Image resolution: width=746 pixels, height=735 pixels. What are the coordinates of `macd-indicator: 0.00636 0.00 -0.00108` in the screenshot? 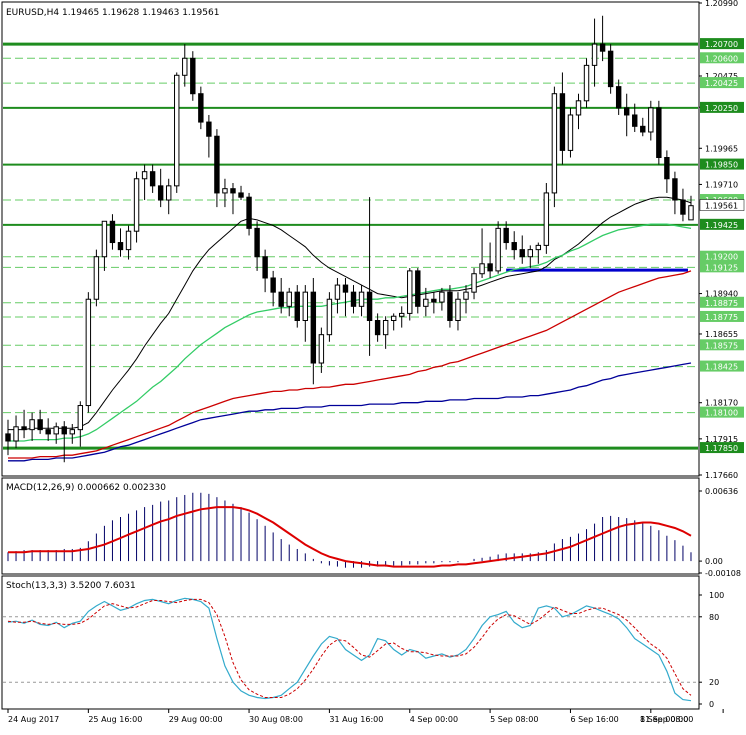 It's located at (374, 532).